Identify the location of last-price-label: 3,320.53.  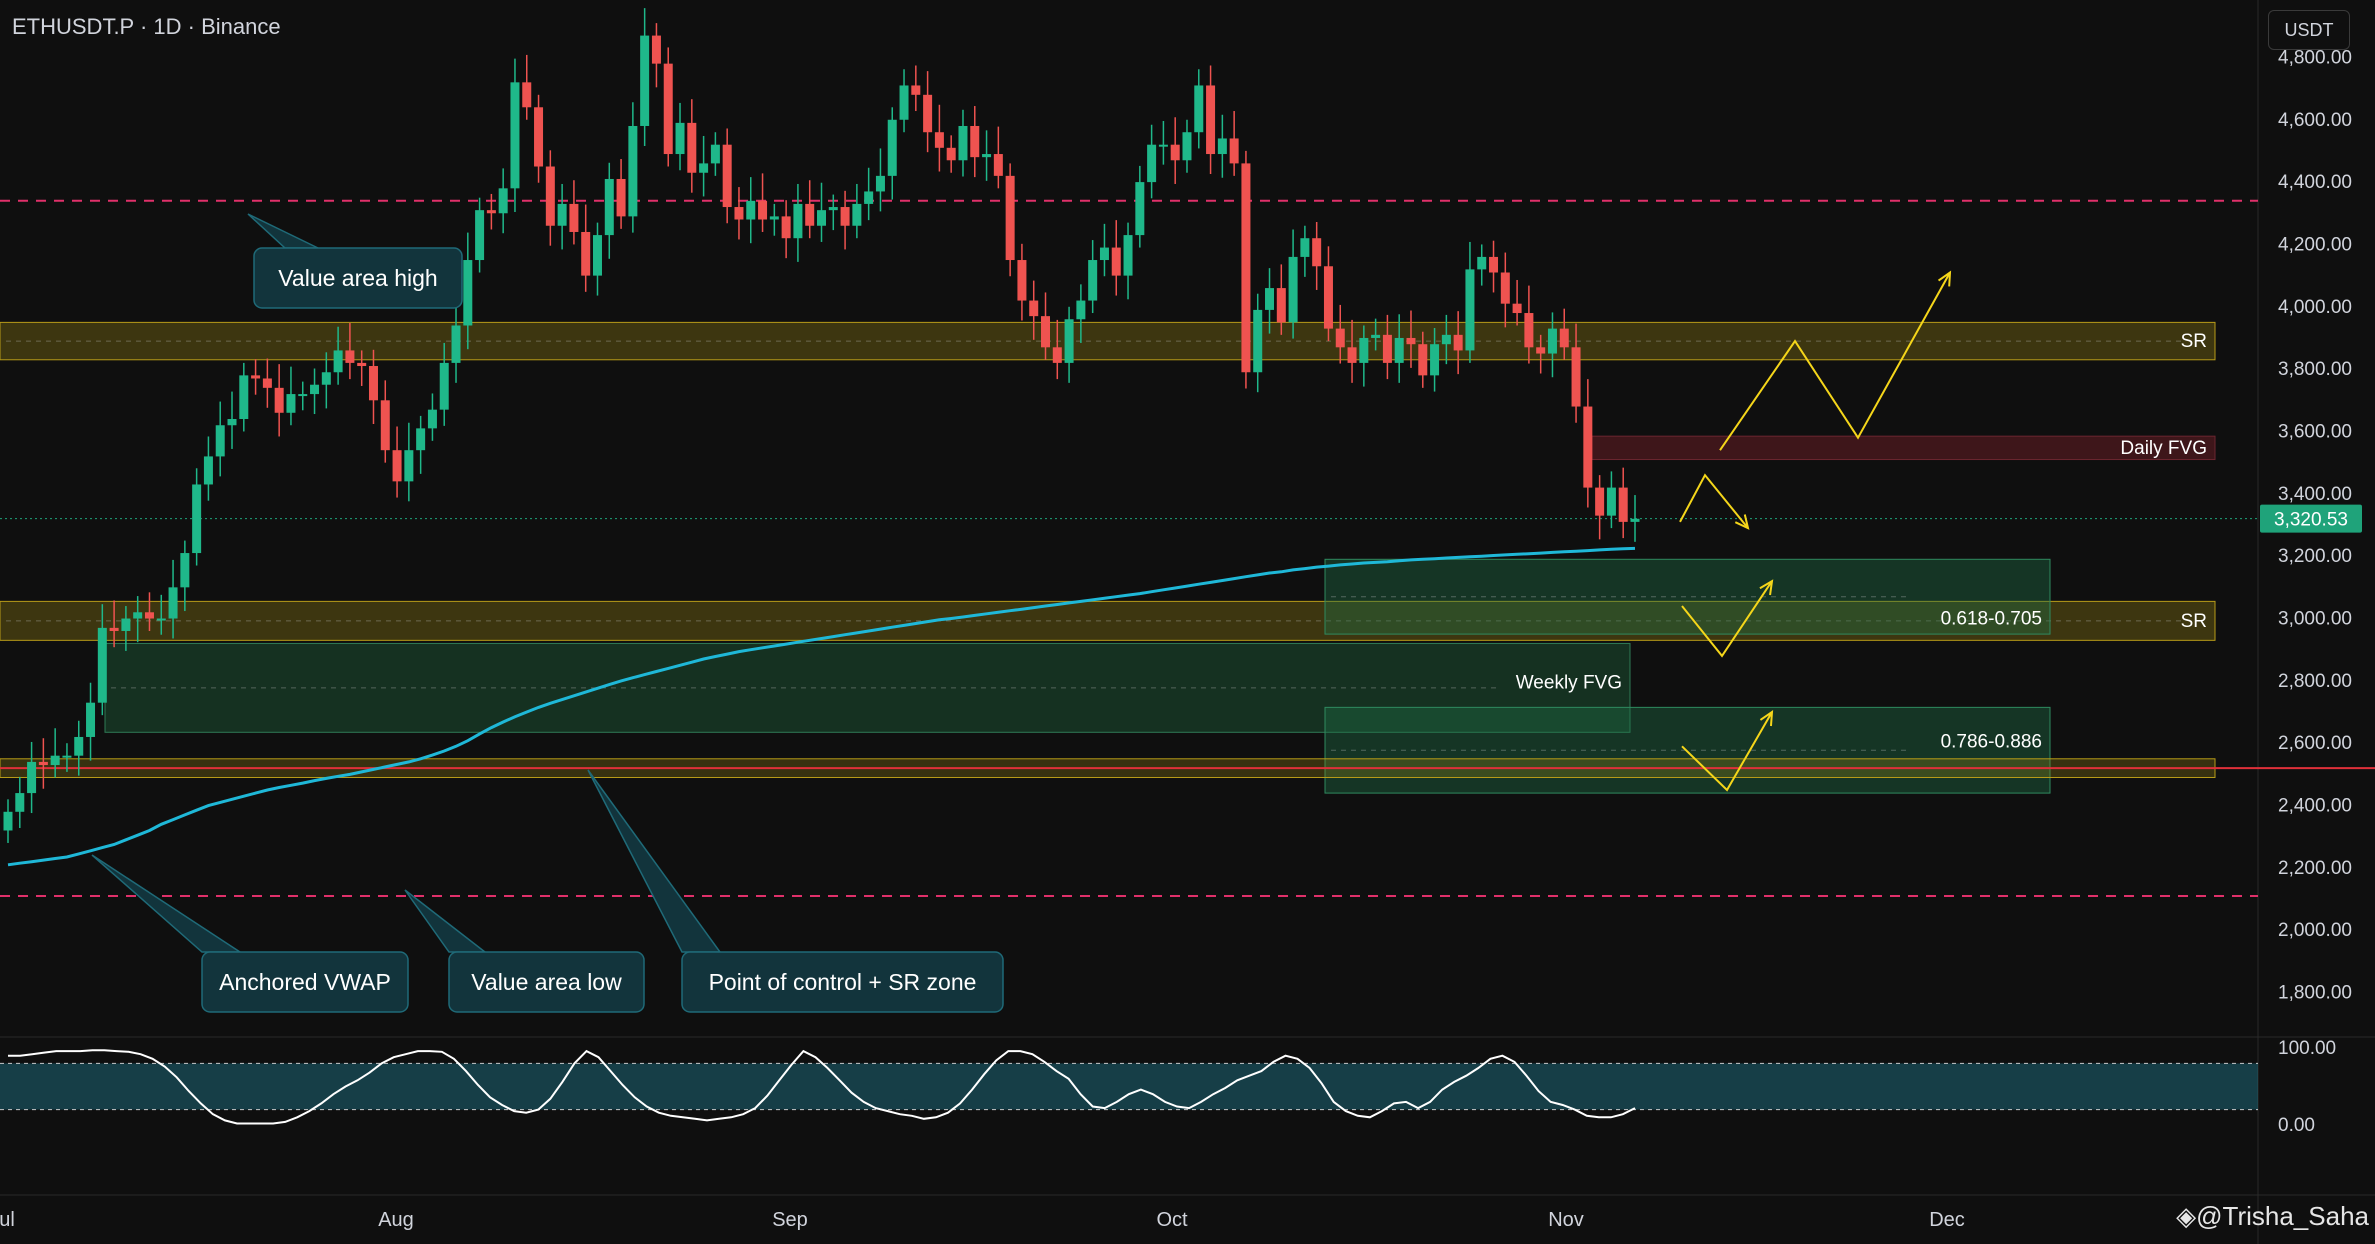
(2311, 520).